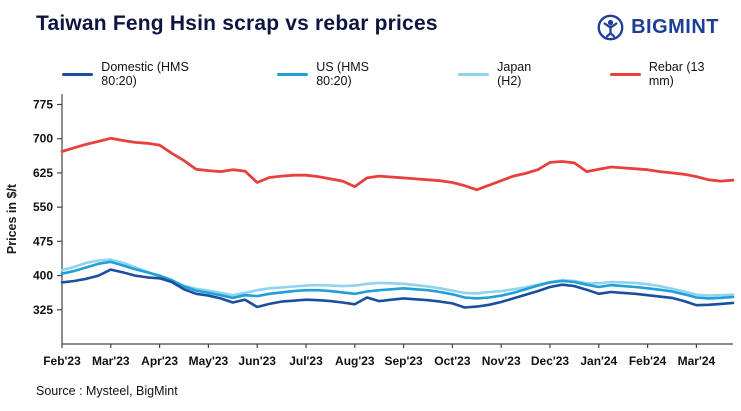  What do you see at coordinates (648, 361) in the screenshot?
I see `svg-text: Feb'24` at bounding box center [648, 361].